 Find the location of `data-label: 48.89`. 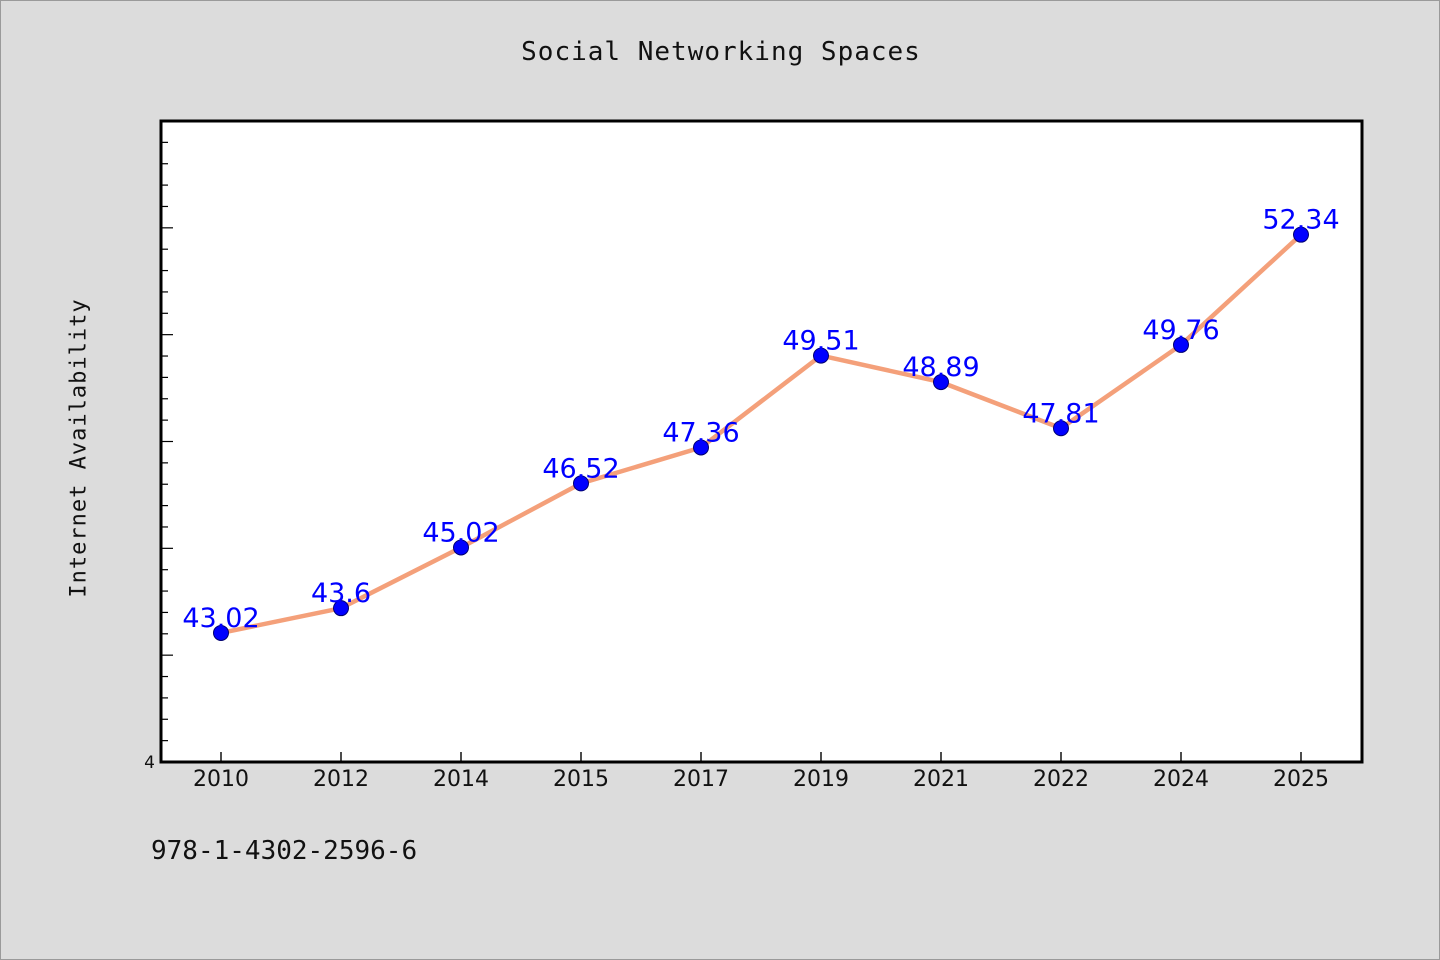

data-label: 48.89 is located at coordinates (940, 367).